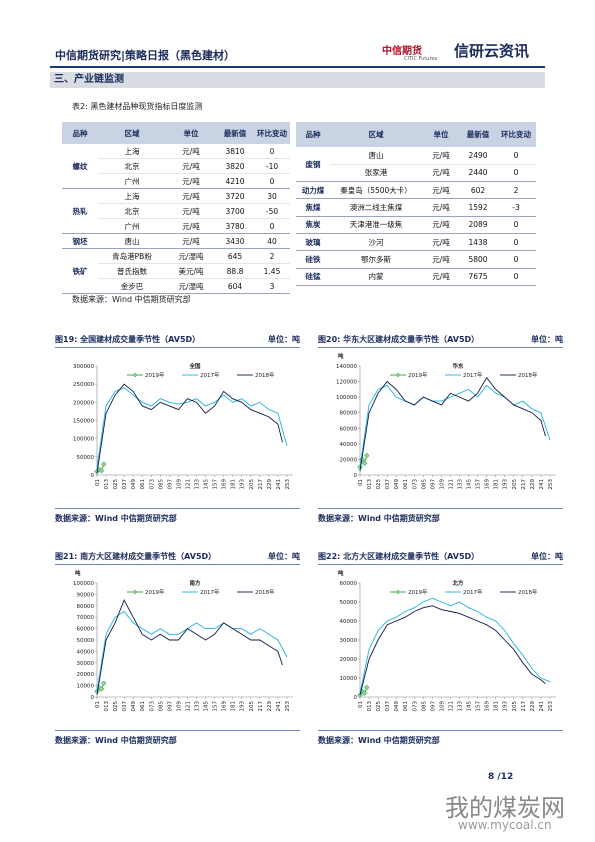 Image resolution: width=595 pixels, height=842 pixels. Describe the element at coordinates (80, 241) in the screenshot. I see `product-cell: 钢坯` at that location.